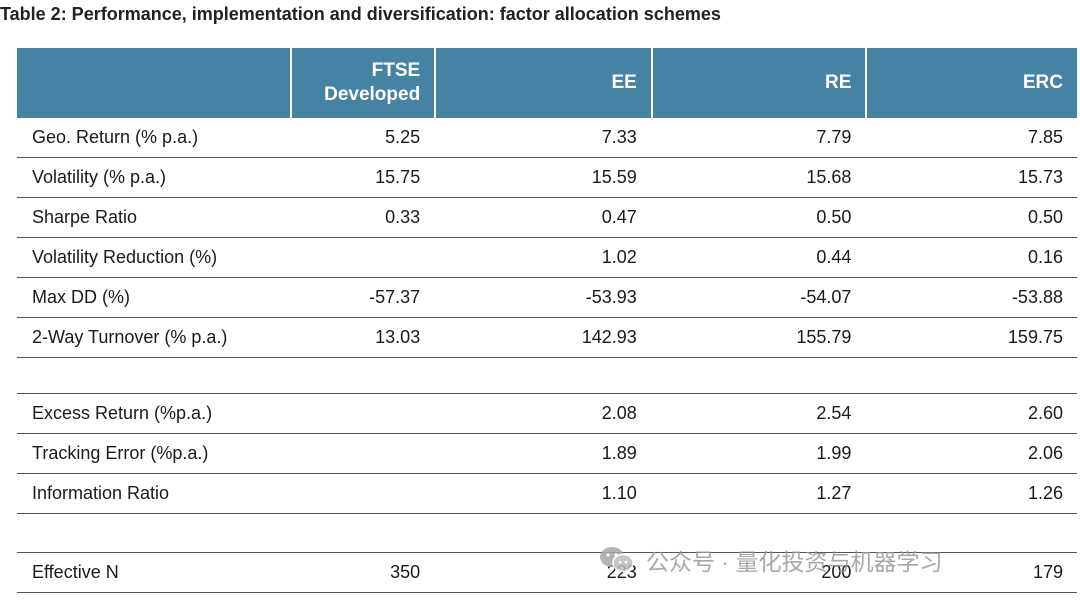 This screenshot has height=603, width=1080. What do you see at coordinates (619, 493) in the screenshot?
I see `cell-ee: 1.10` at bounding box center [619, 493].